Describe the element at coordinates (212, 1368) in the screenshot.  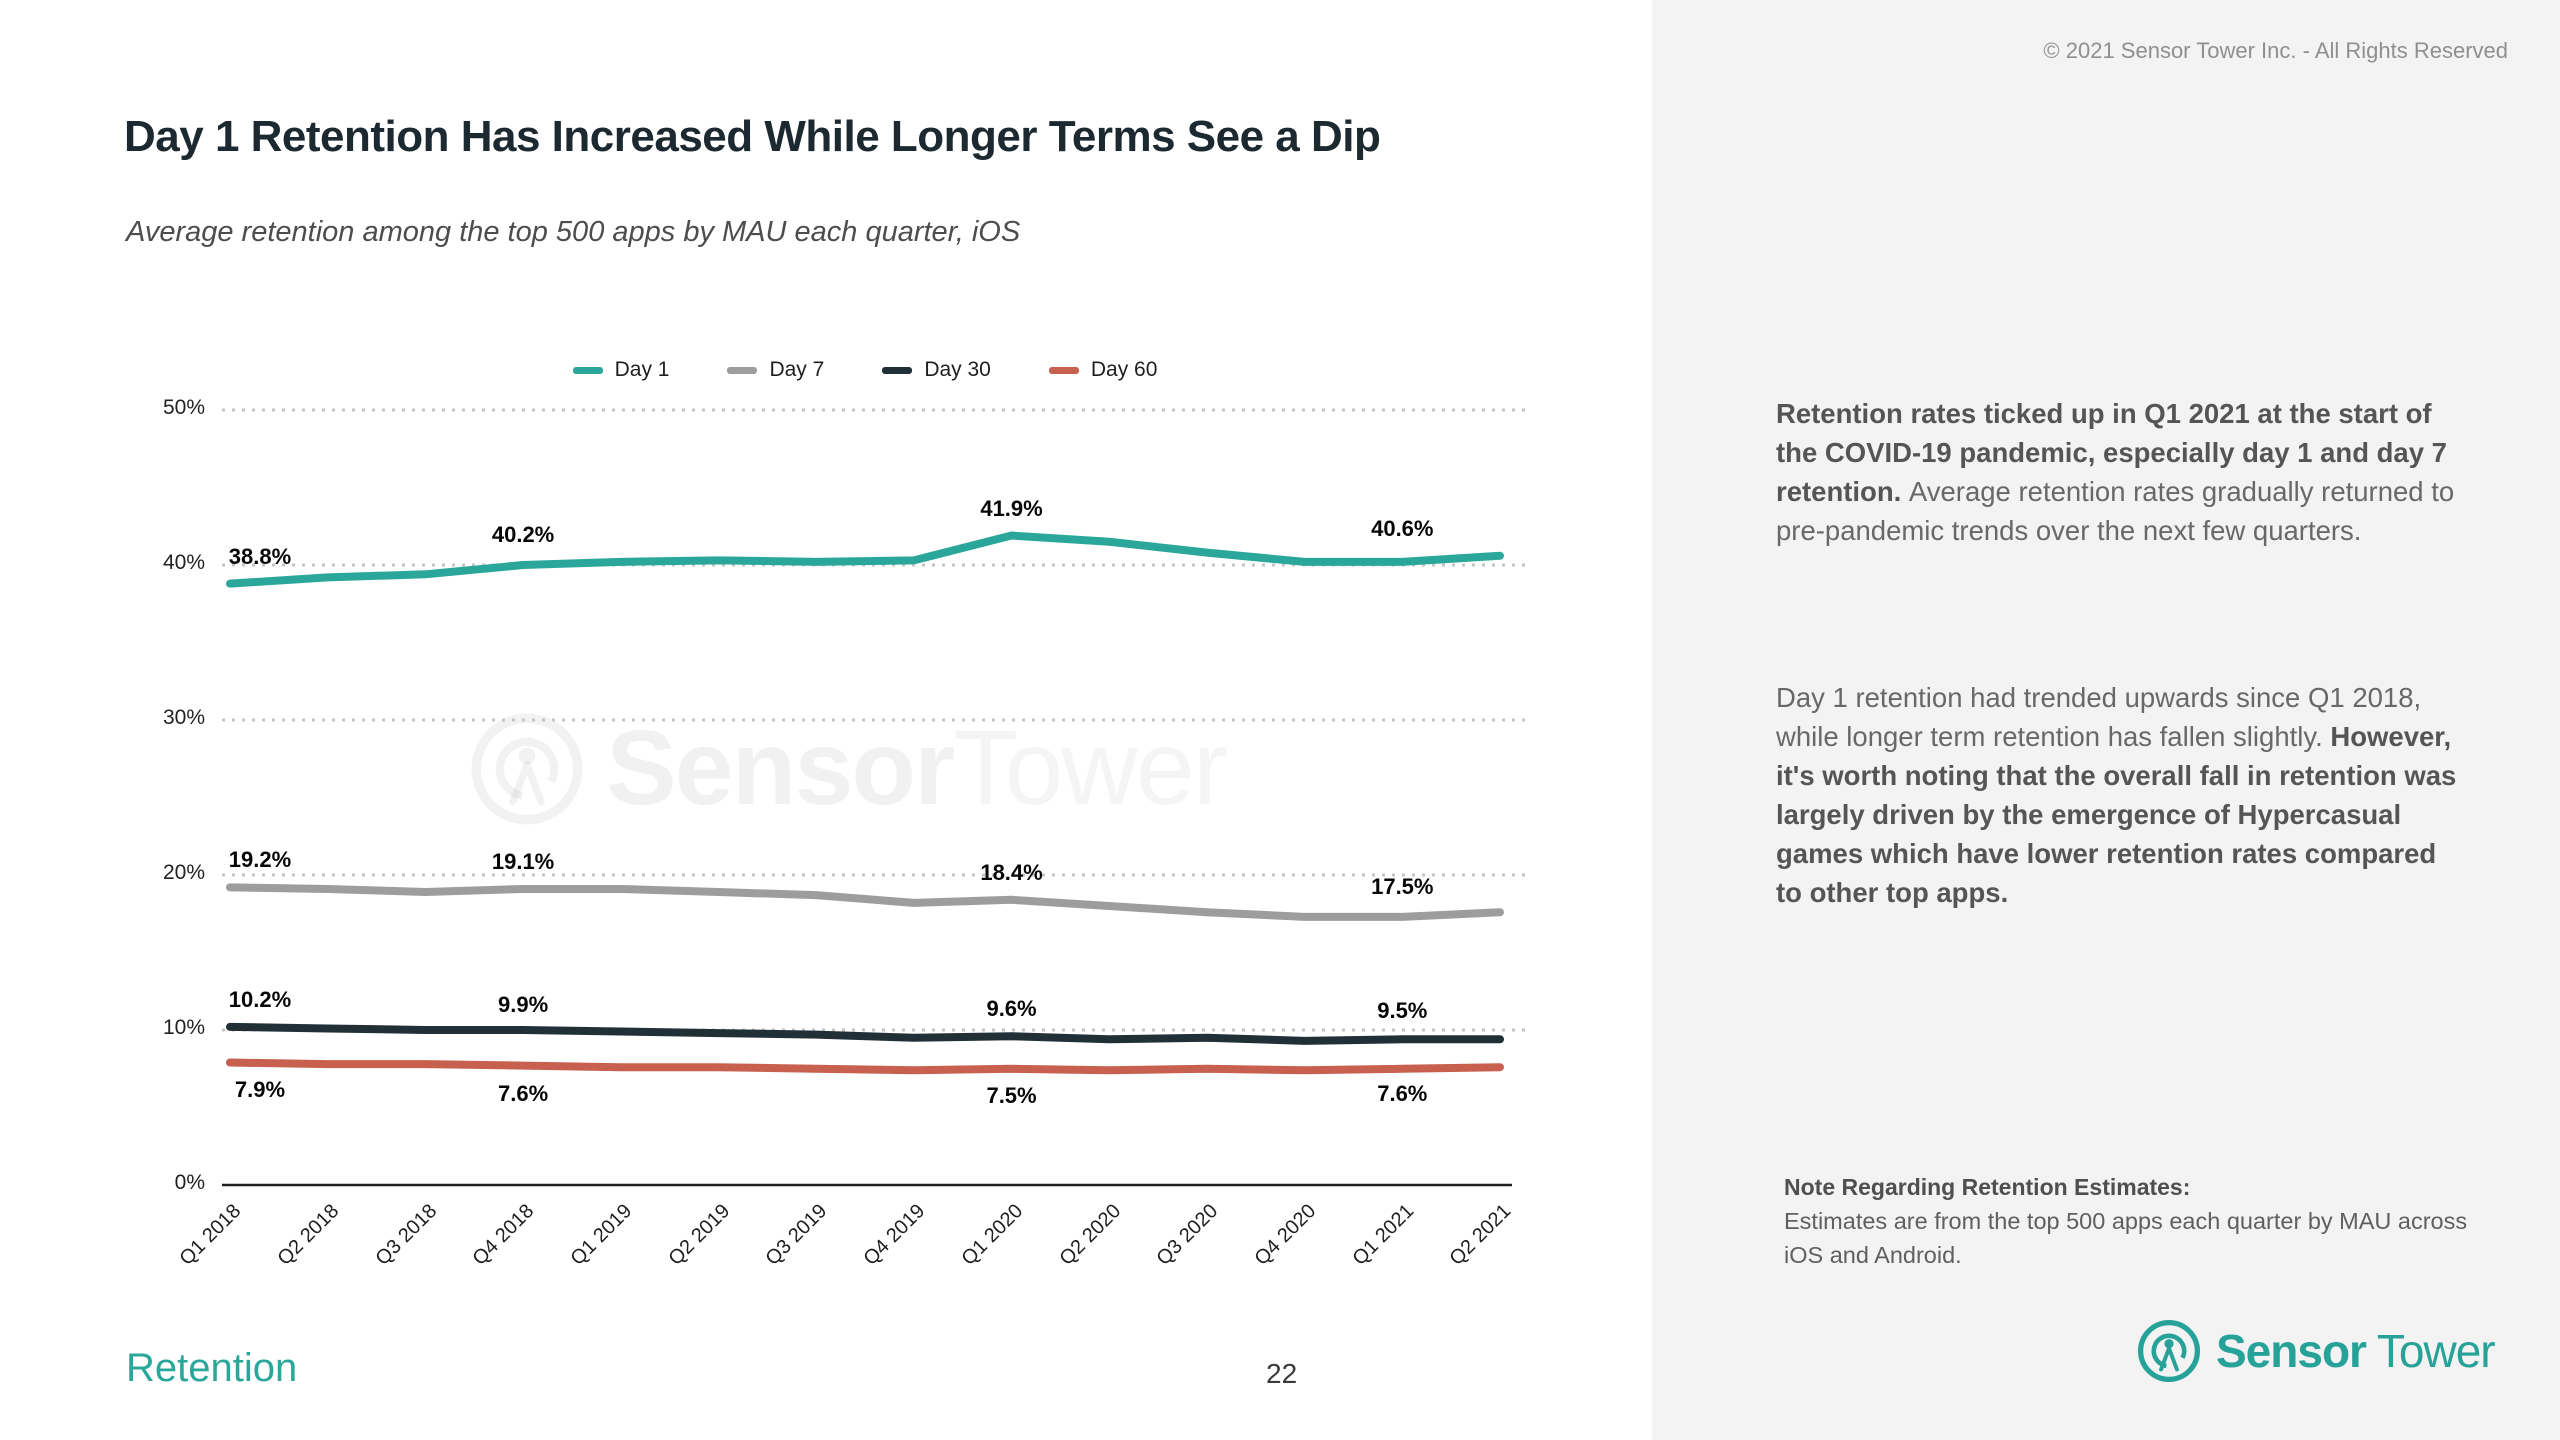
I see `footer-section-label: Retention` at that location.